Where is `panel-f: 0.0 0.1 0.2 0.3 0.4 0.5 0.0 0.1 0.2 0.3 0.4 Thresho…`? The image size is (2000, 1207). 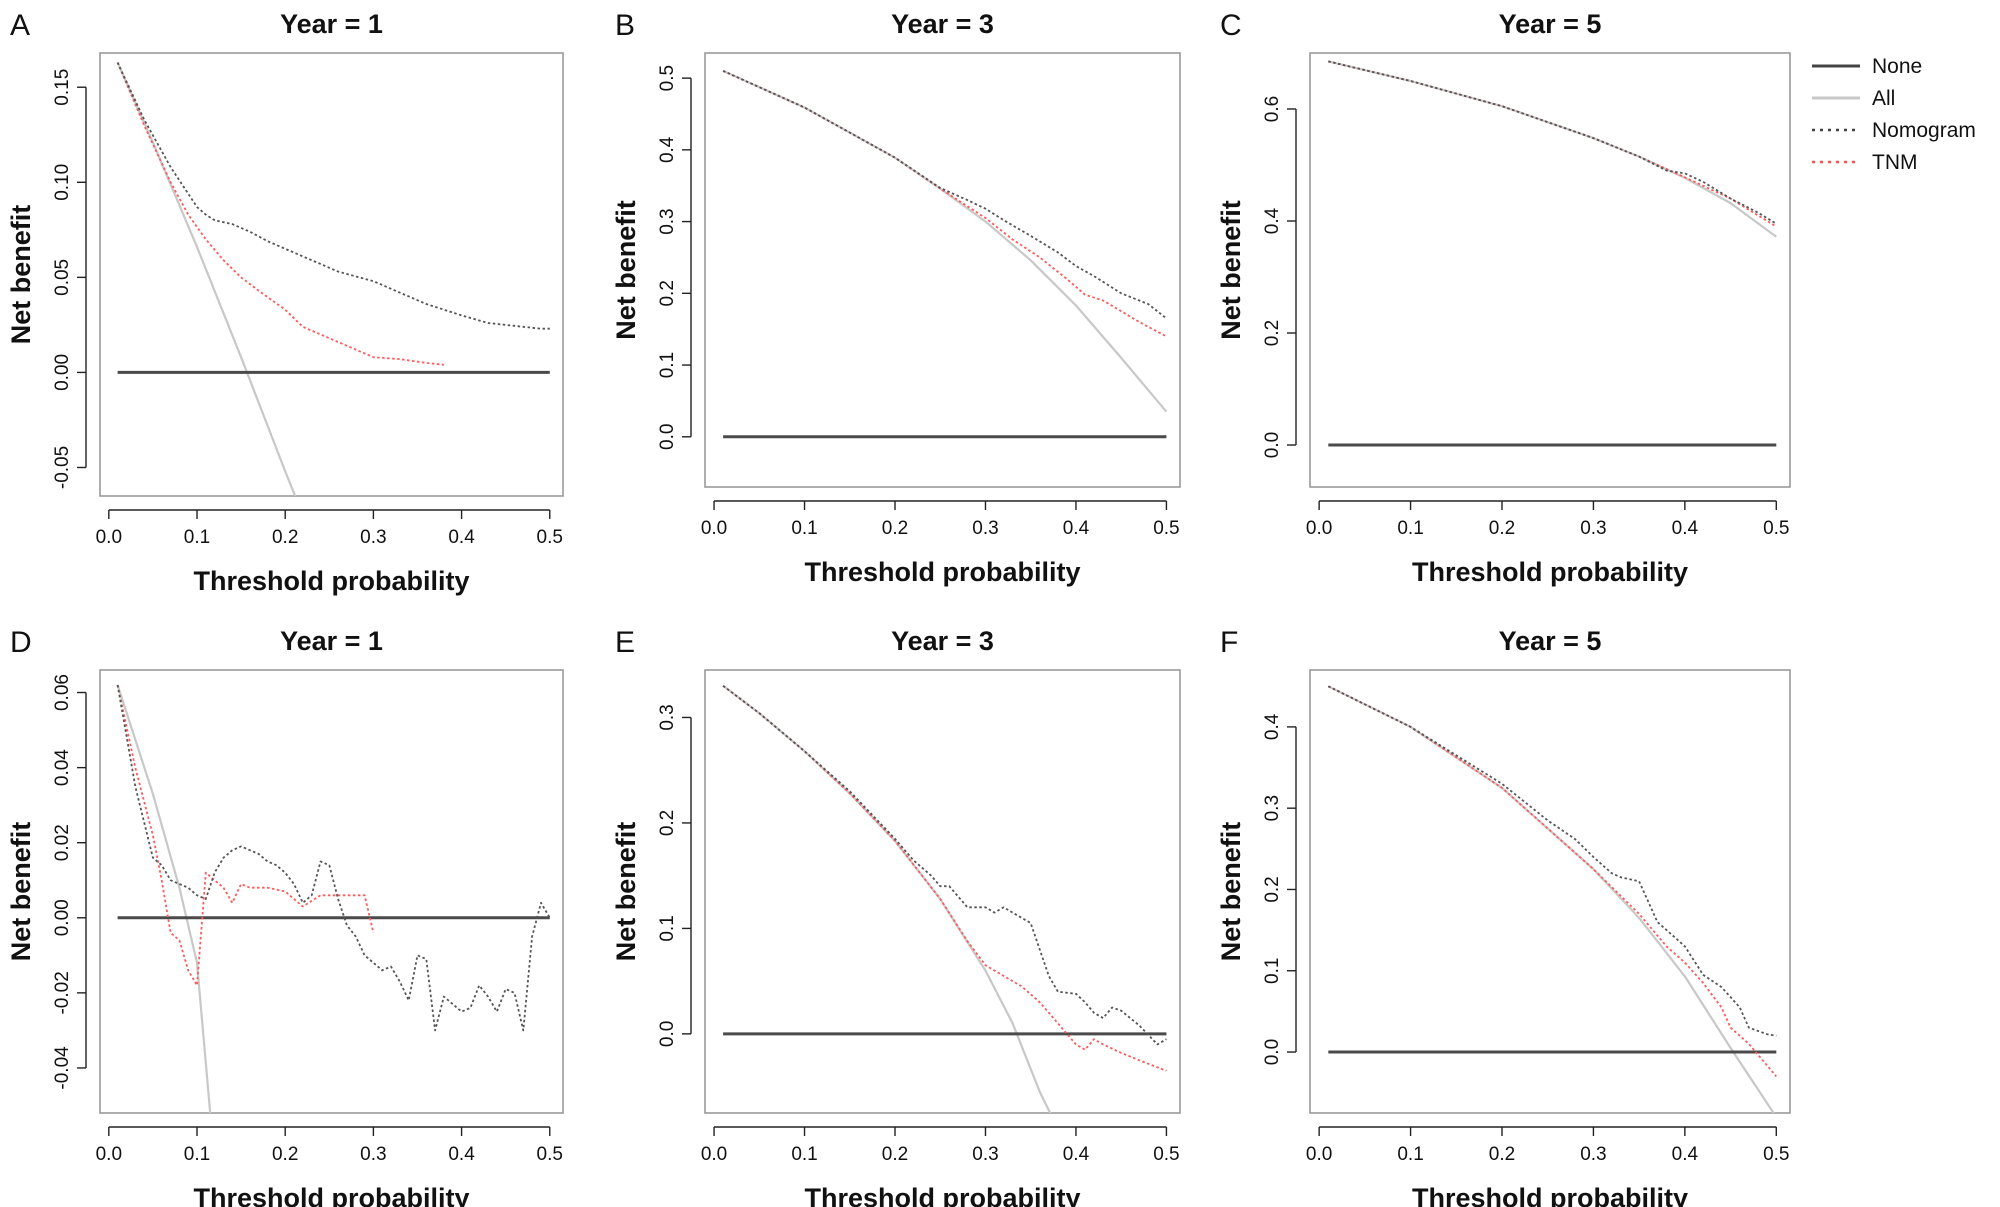 panel-f: 0.0 0.1 0.2 0.3 0.4 0.5 0.0 0.1 0.2 0.3 0.4 Thresho… is located at coordinates (1503, 916).